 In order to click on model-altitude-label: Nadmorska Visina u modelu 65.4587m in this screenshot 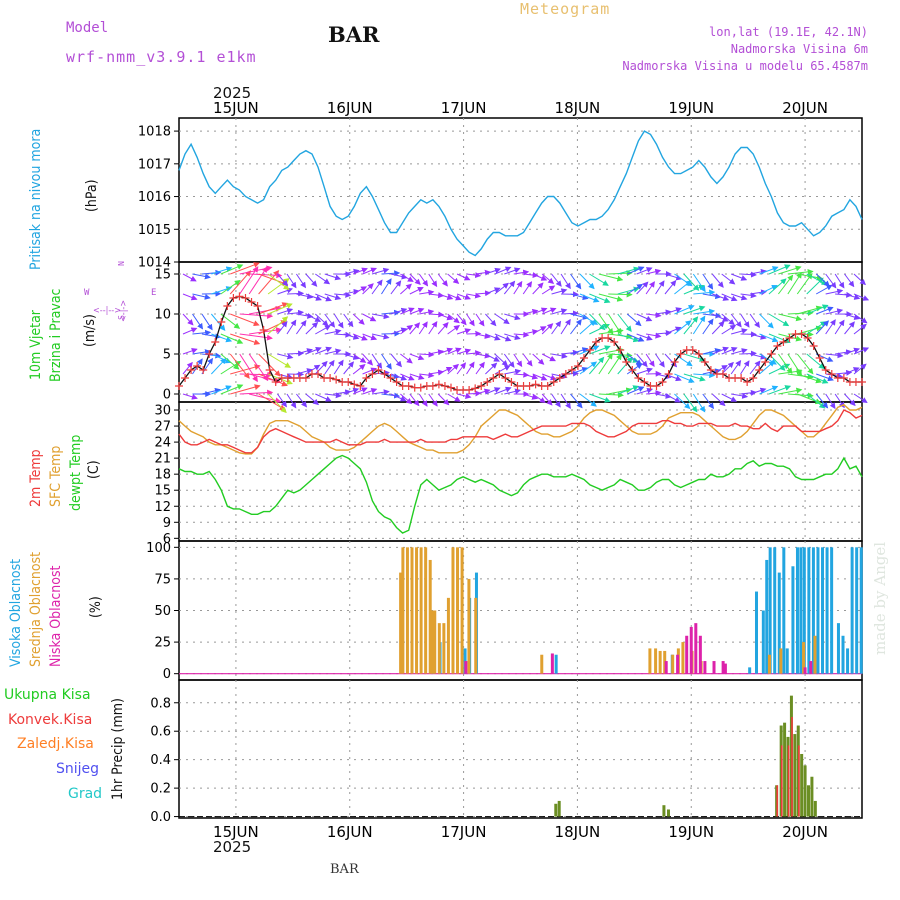, I will do `click(745, 66)`.